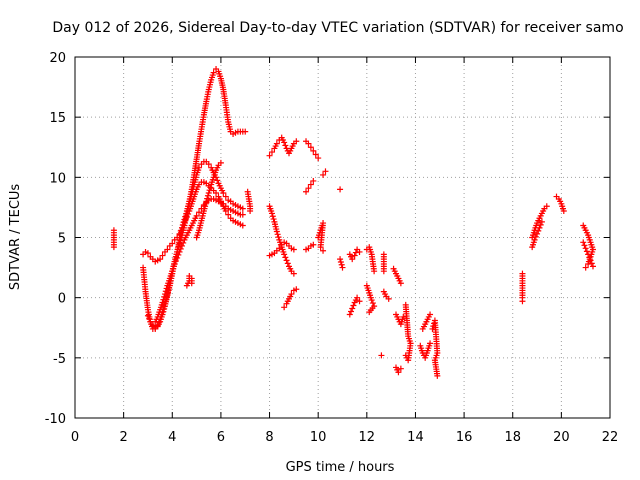 The width and height of the screenshot is (640, 480). What do you see at coordinates (15, 237) in the screenshot?
I see `y-axis-label: SDTVAR / TECUs` at bounding box center [15, 237].